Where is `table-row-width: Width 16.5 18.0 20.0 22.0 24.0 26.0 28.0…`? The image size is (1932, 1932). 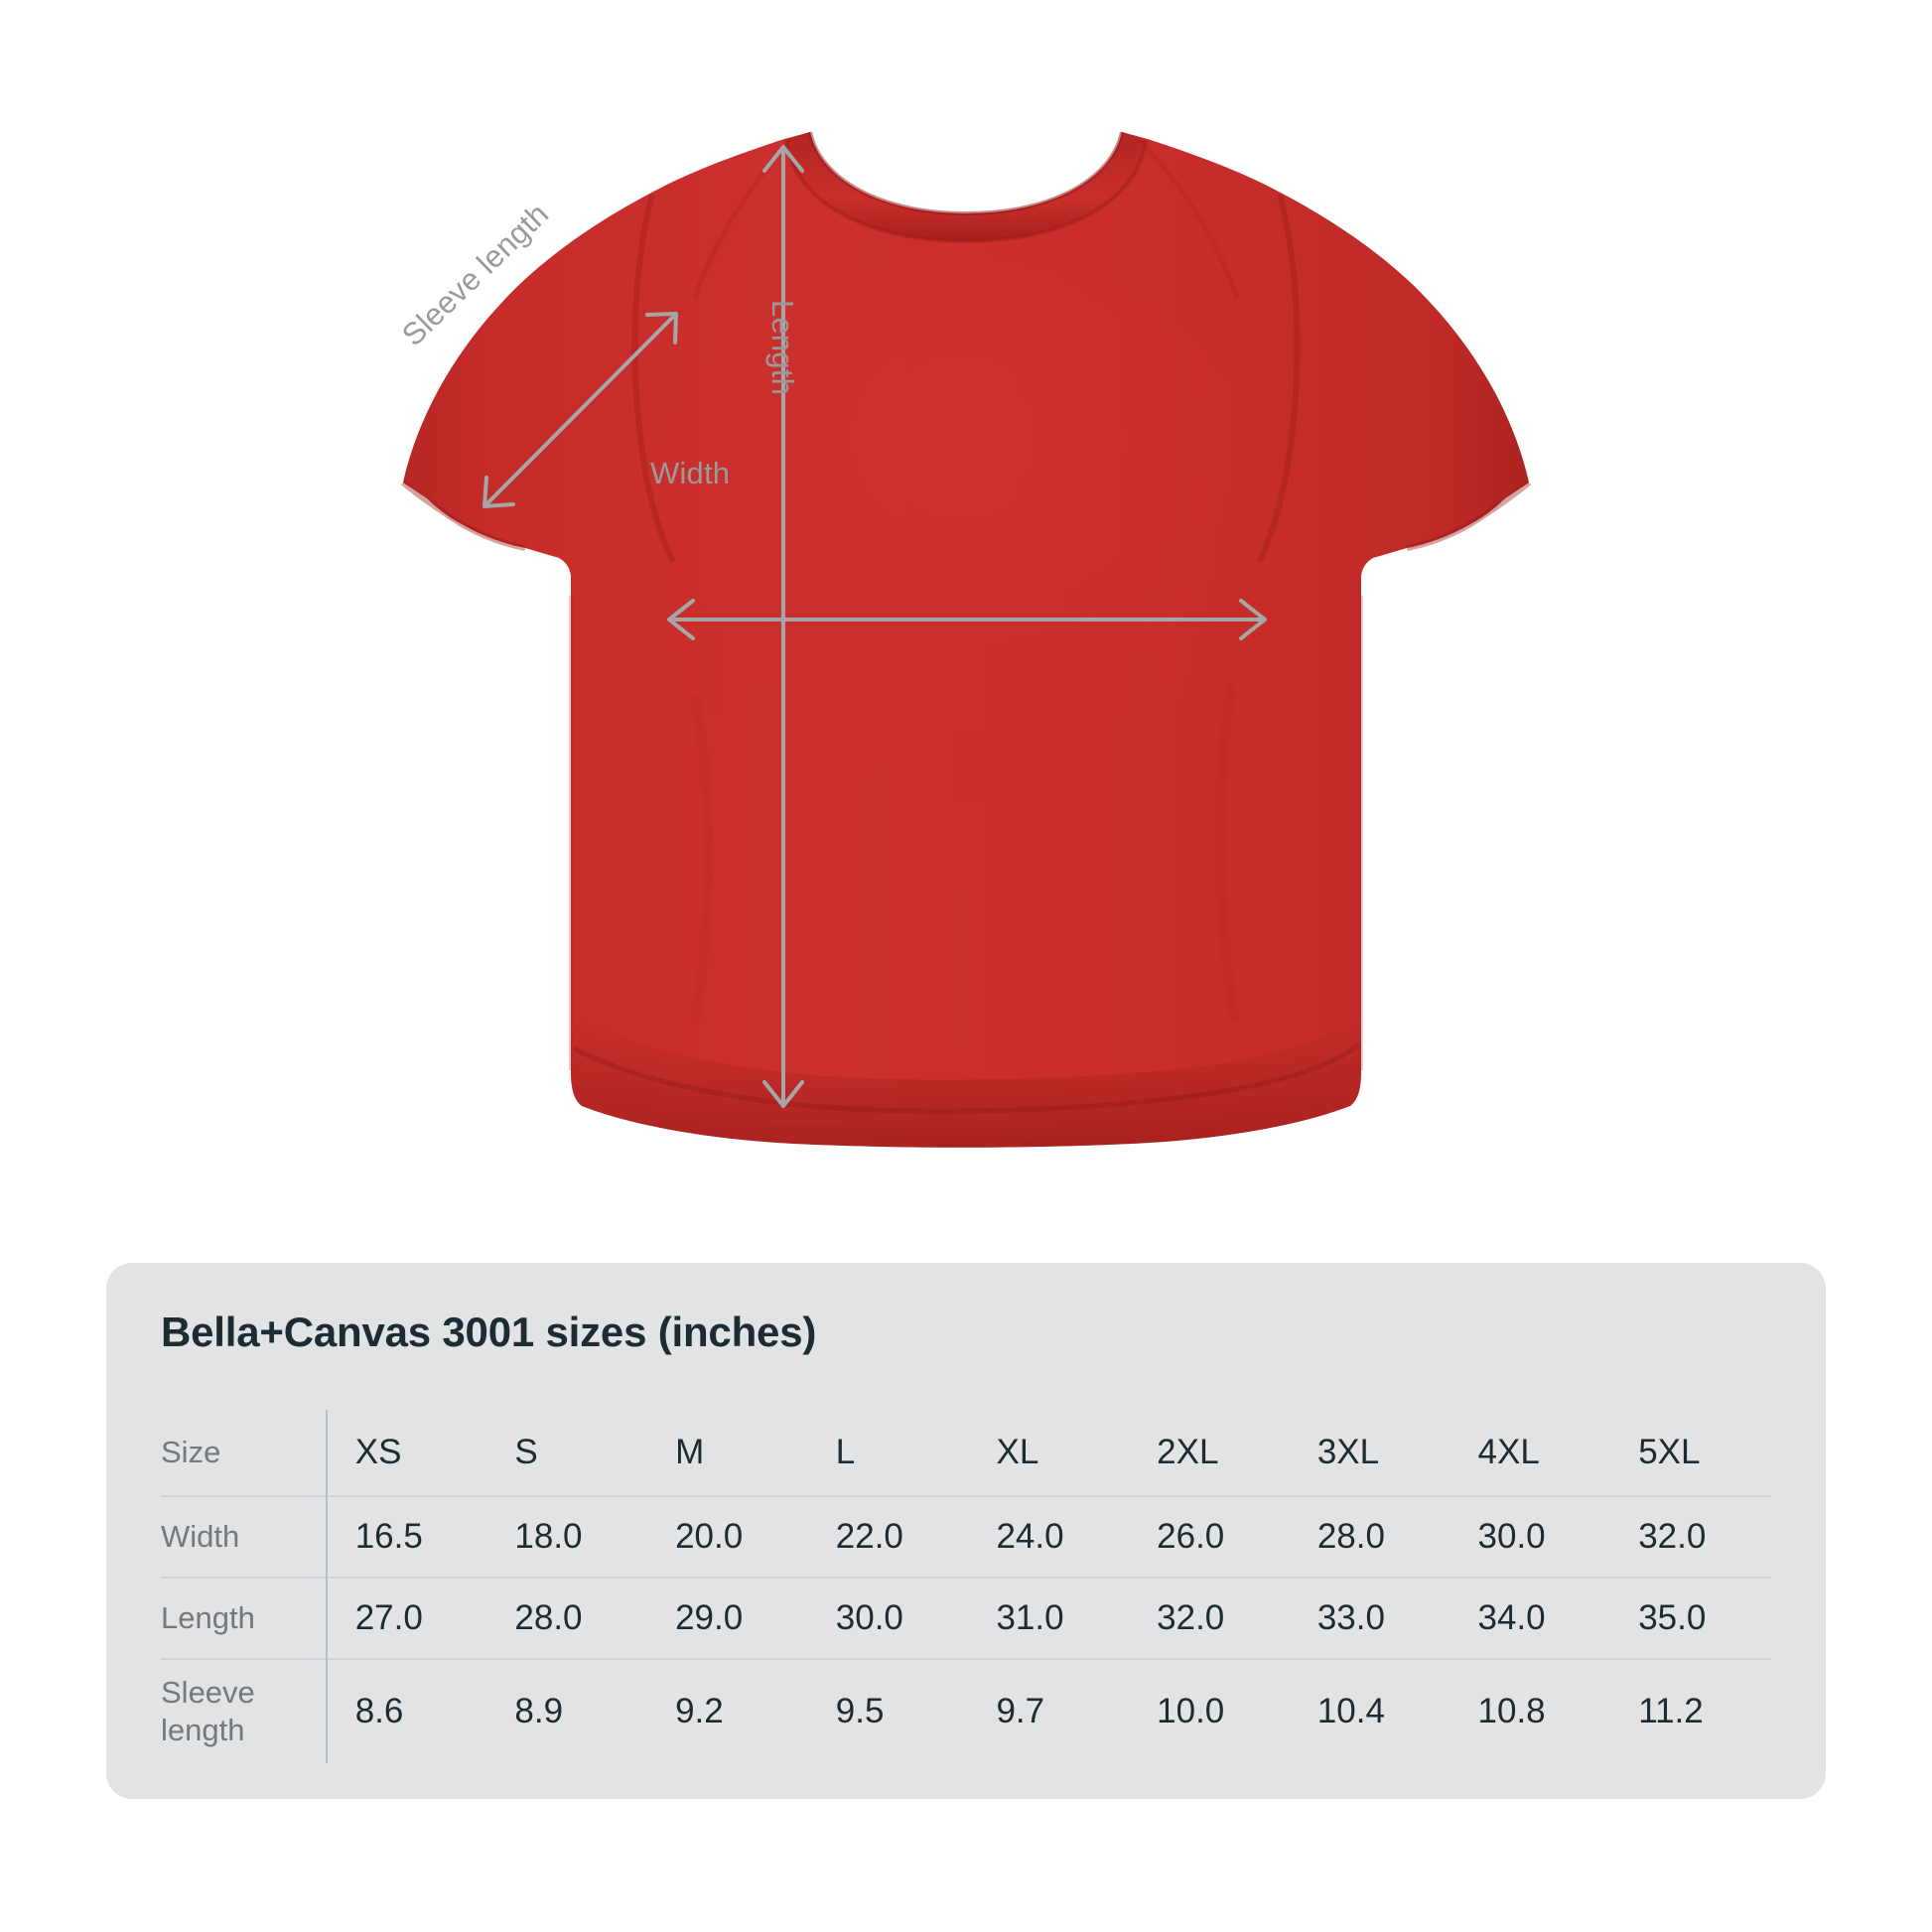
table-row-width: Width 16.5 18.0 20.0 22.0 24.0 26.0 28.0… is located at coordinates (966, 1536).